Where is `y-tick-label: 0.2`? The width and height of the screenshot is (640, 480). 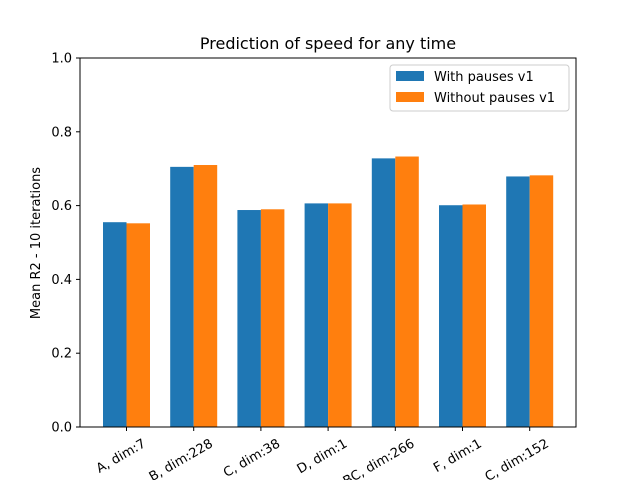
y-tick-label: 0.2 is located at coordinates (61, 354).